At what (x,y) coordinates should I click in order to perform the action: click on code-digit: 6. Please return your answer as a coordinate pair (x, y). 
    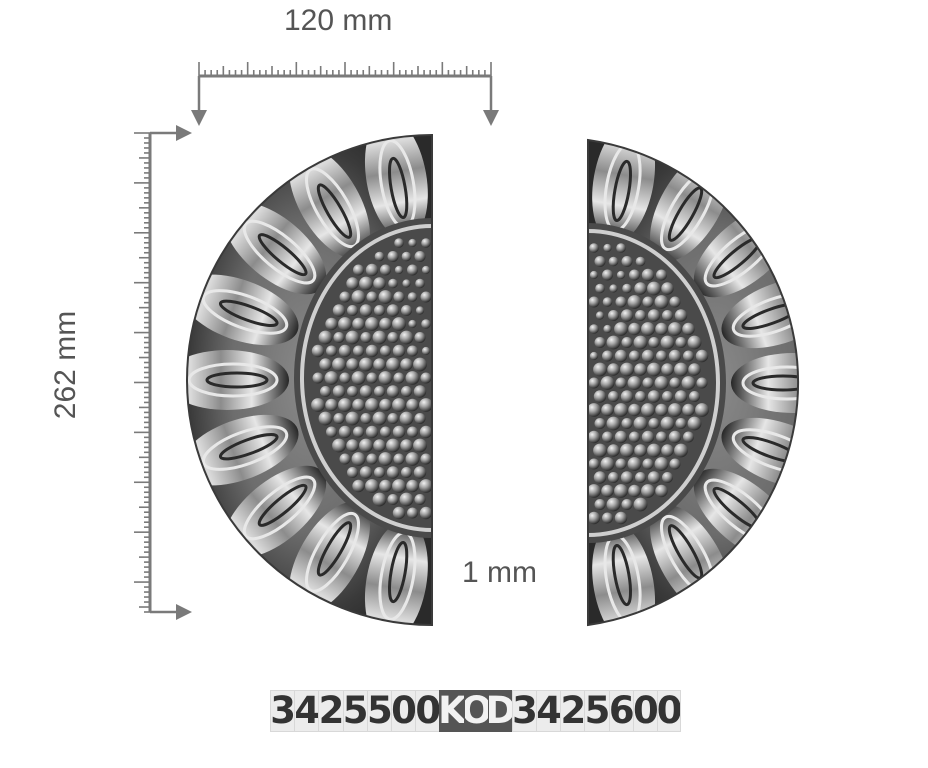
    Looking at the image, I should click on (620, 711).